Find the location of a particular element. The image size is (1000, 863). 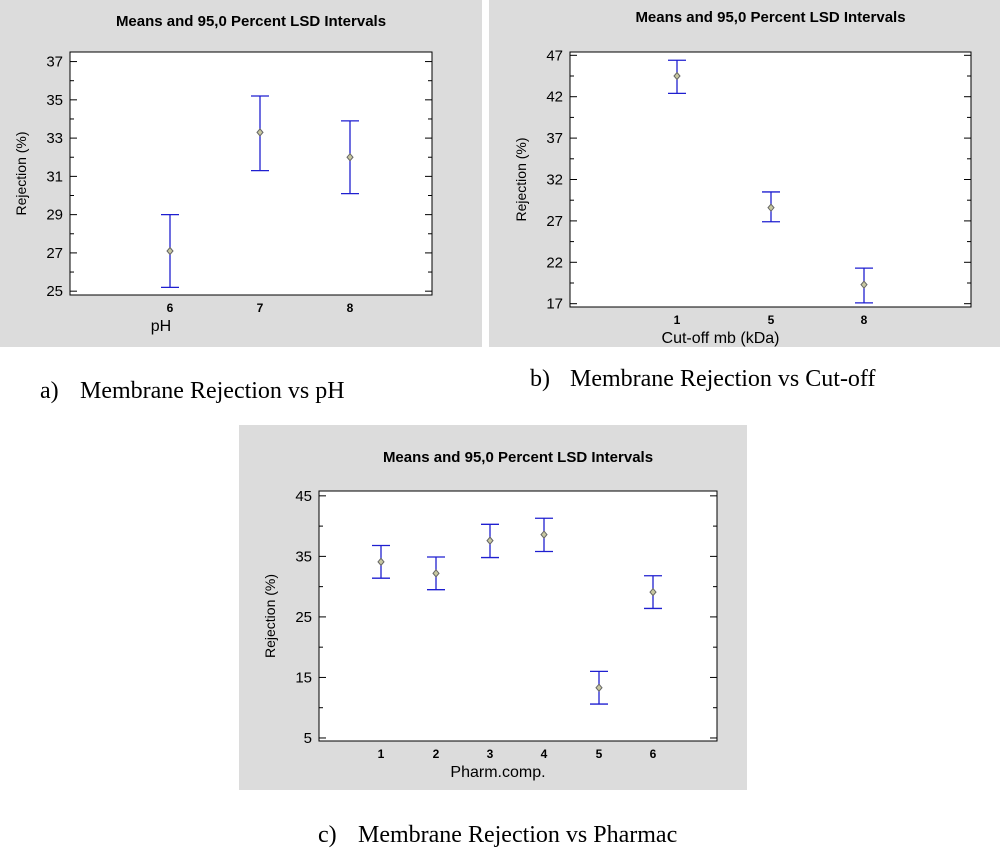

caption-cutoff: b) Membrane Rejection vs Cut-off is located at coordinates (702, 379).